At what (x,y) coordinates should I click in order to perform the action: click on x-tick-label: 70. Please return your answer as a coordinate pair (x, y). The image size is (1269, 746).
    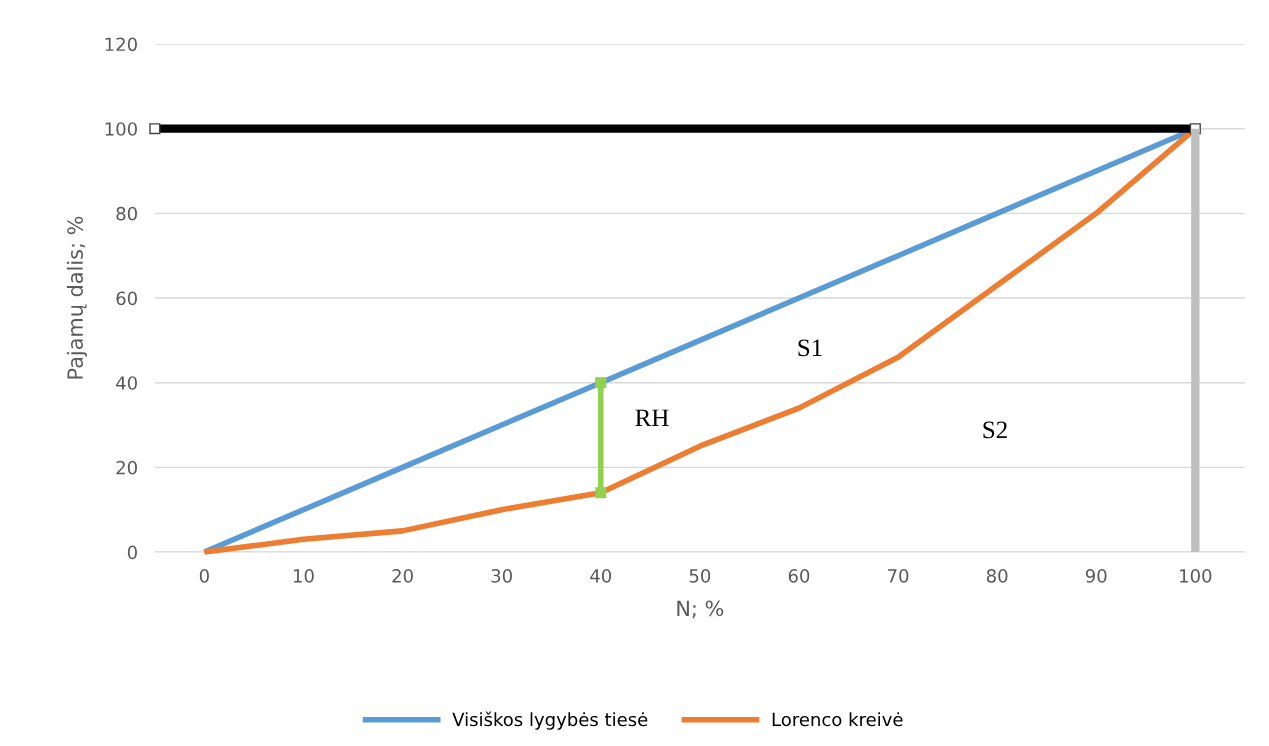
    Looking at the image, I should click on (898, 576).